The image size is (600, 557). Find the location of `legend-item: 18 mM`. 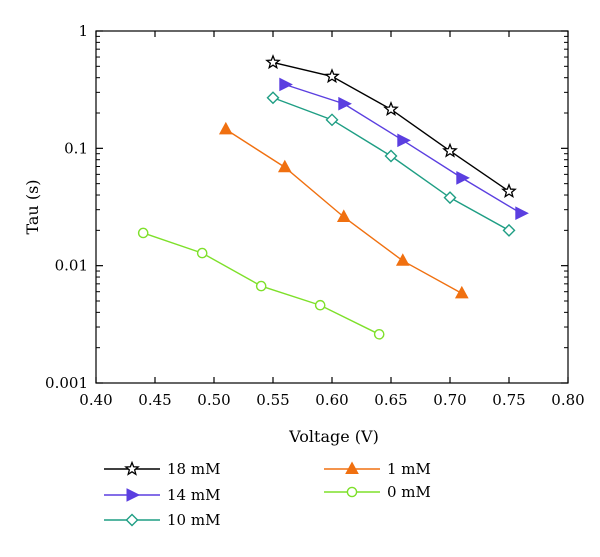

legend-item: 18 mM is located at coordinates (162, 469).